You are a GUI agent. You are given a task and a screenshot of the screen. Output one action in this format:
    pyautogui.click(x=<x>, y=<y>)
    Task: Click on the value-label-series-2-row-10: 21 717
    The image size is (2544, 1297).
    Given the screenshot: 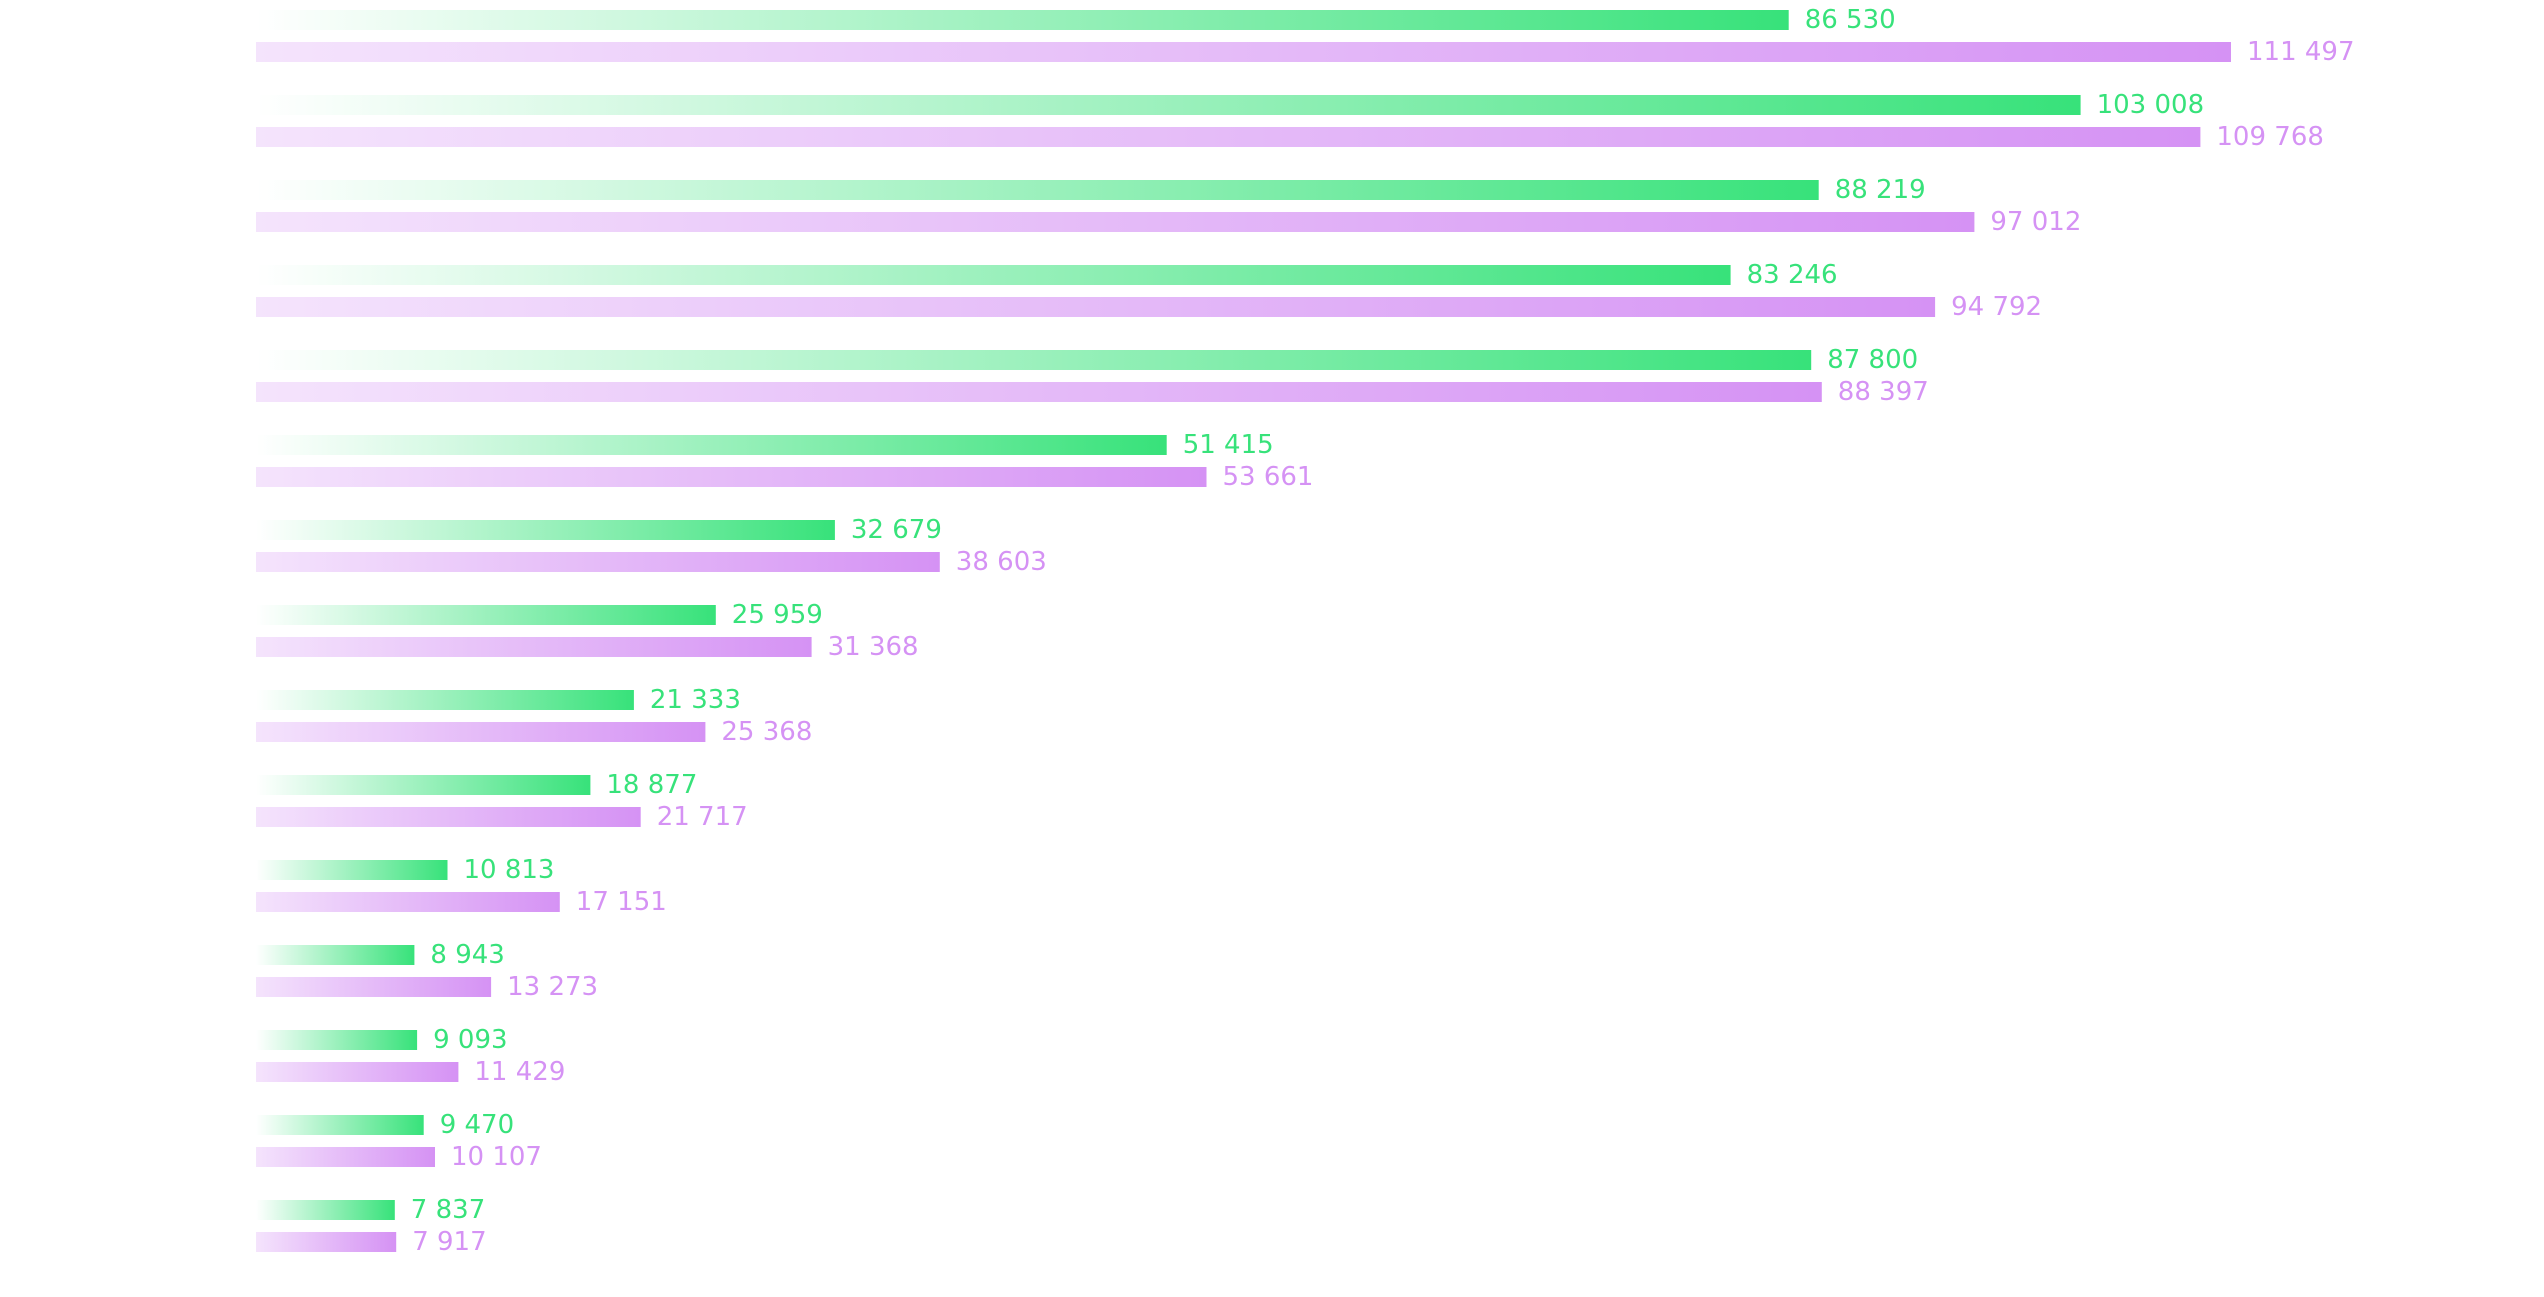 What is the action you would take?
    pyautogui.click(x=702, y=817)
    